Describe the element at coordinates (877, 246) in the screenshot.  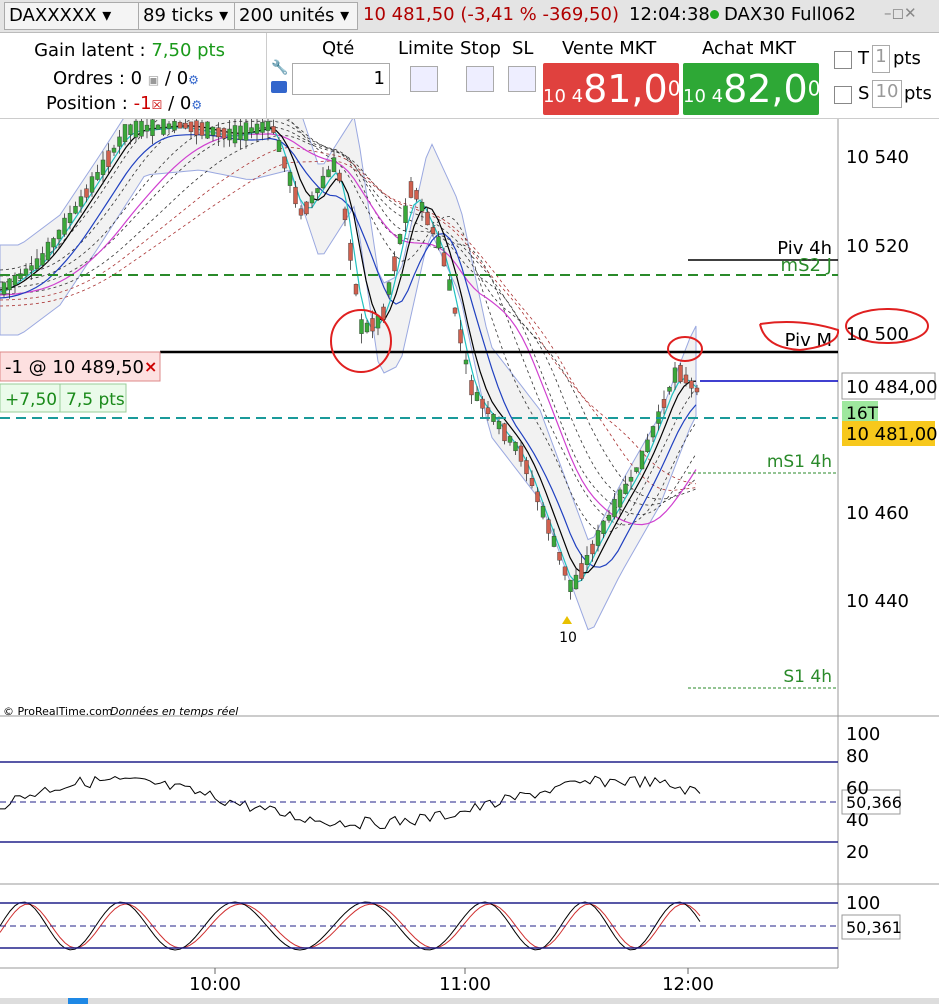
I see `price-tick-label: 10 520` at that location.